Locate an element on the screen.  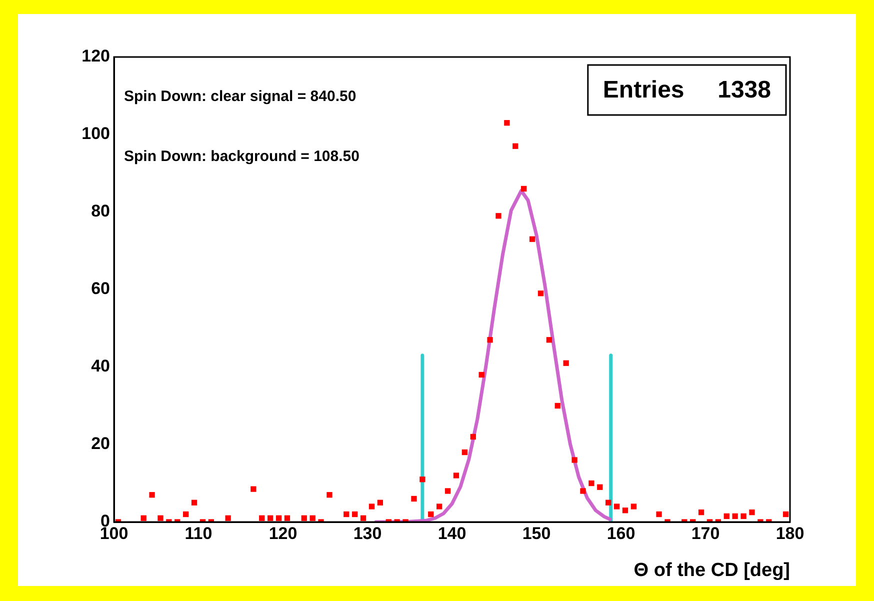
annotation: Spin Down: background = 108.50 is located at coordinates (242, 157).